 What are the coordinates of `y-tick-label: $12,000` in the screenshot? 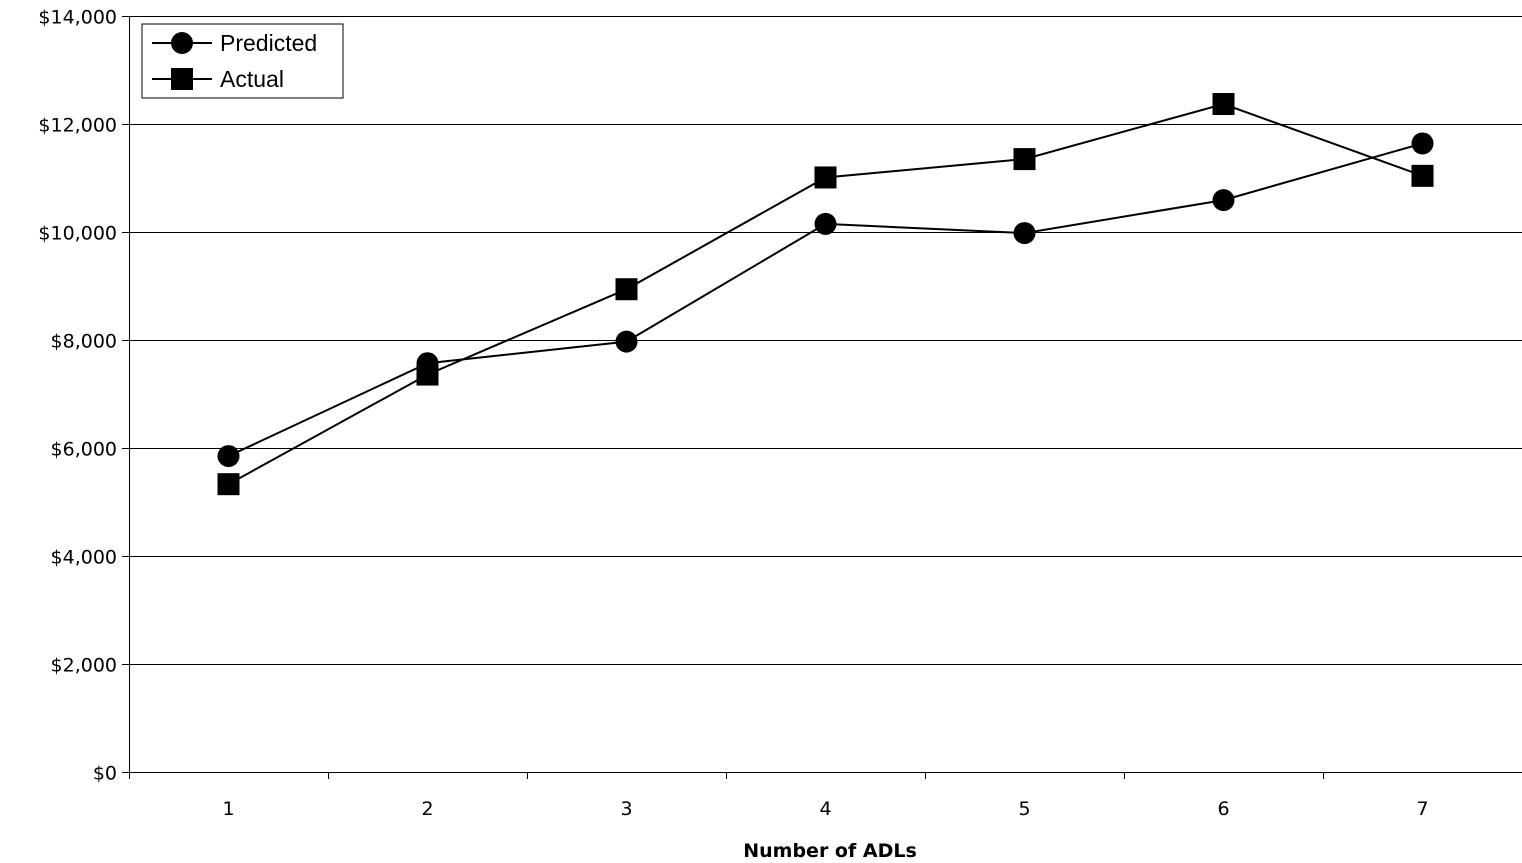 It's located at (77, 126).